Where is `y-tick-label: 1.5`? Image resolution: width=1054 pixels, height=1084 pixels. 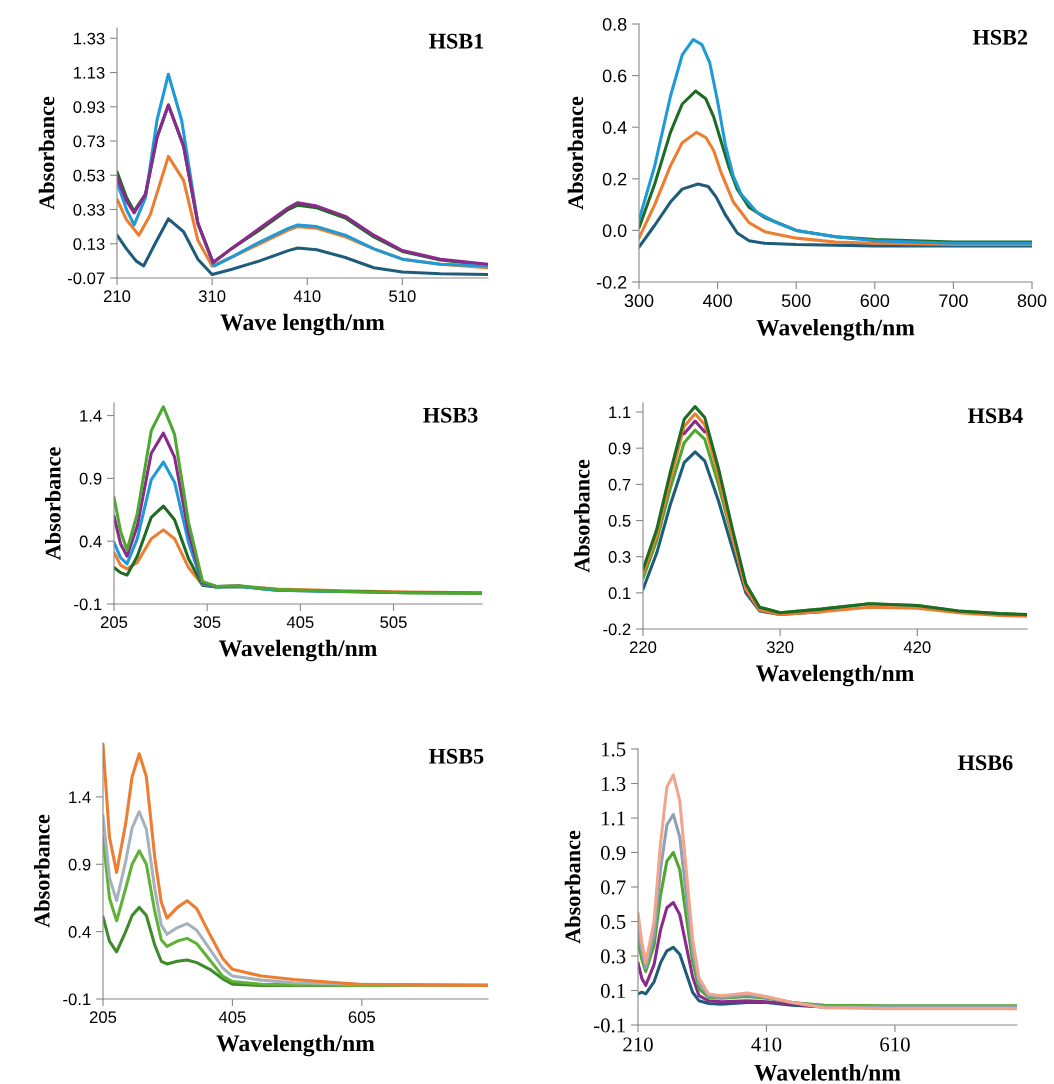
y-tick-label: 1.5 is located at coordinates (613, 749).